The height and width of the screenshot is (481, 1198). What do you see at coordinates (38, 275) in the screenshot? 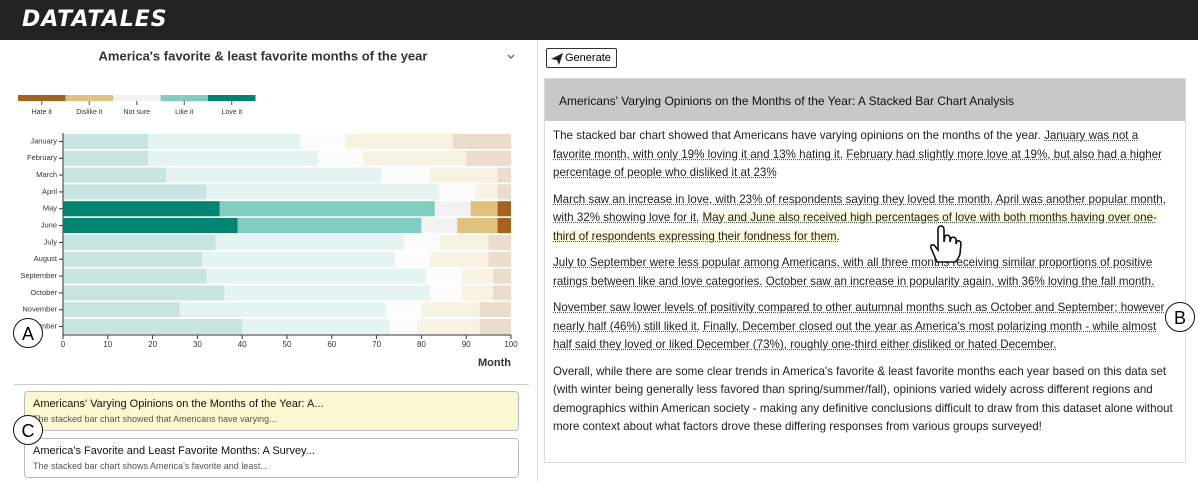
I see `y-tick-label: September` at bounding box center [38, 275].